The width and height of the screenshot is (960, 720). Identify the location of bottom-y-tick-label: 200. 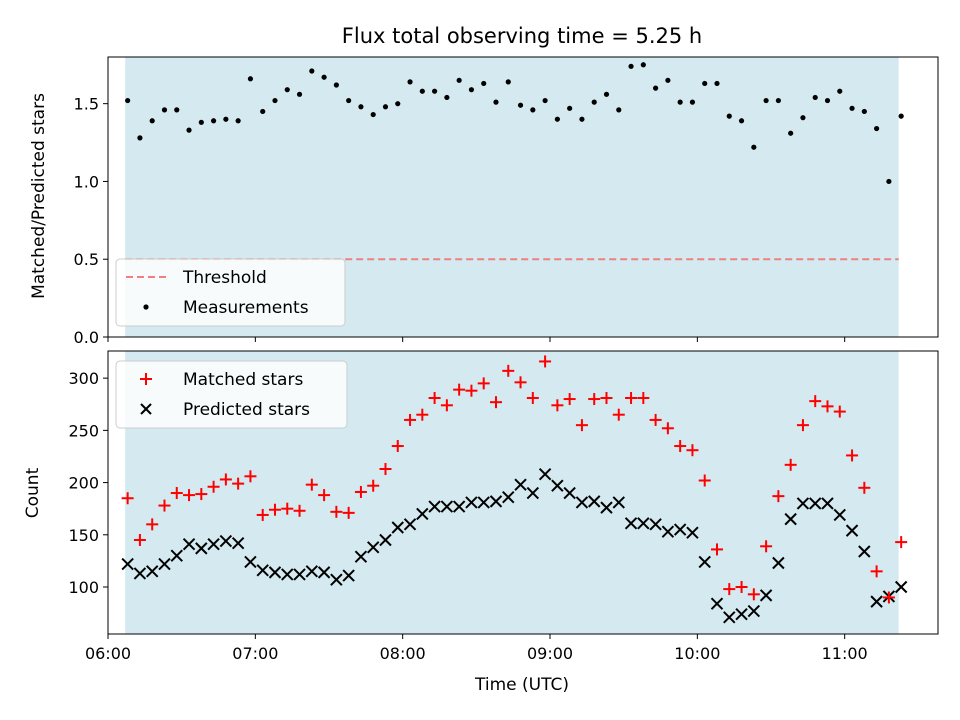
(83, 483).